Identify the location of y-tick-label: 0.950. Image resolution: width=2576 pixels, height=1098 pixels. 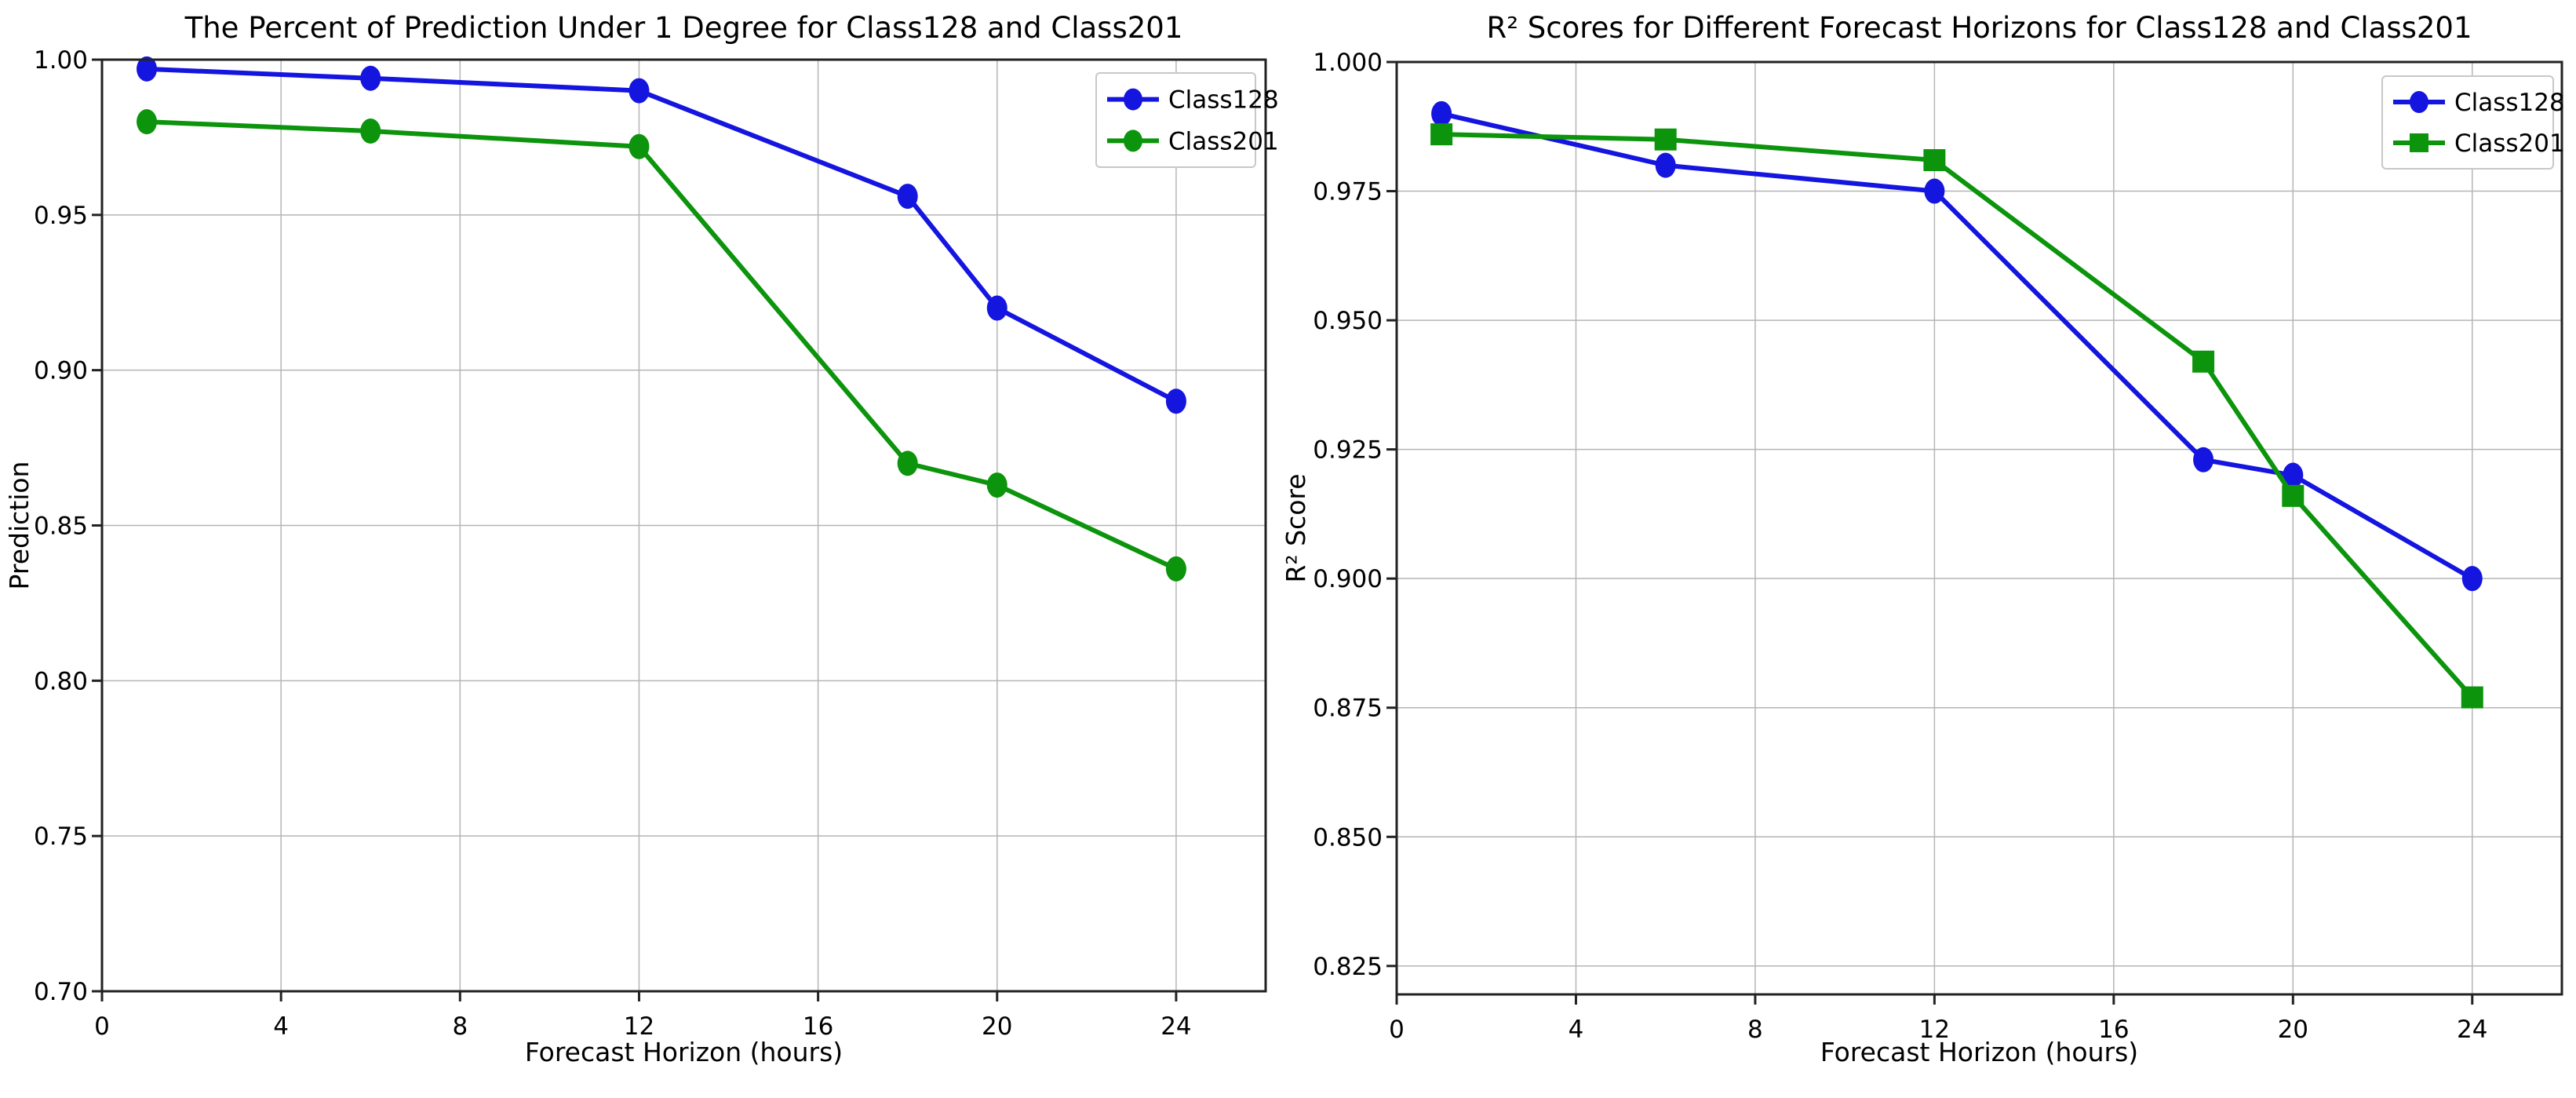
(1348, 321).